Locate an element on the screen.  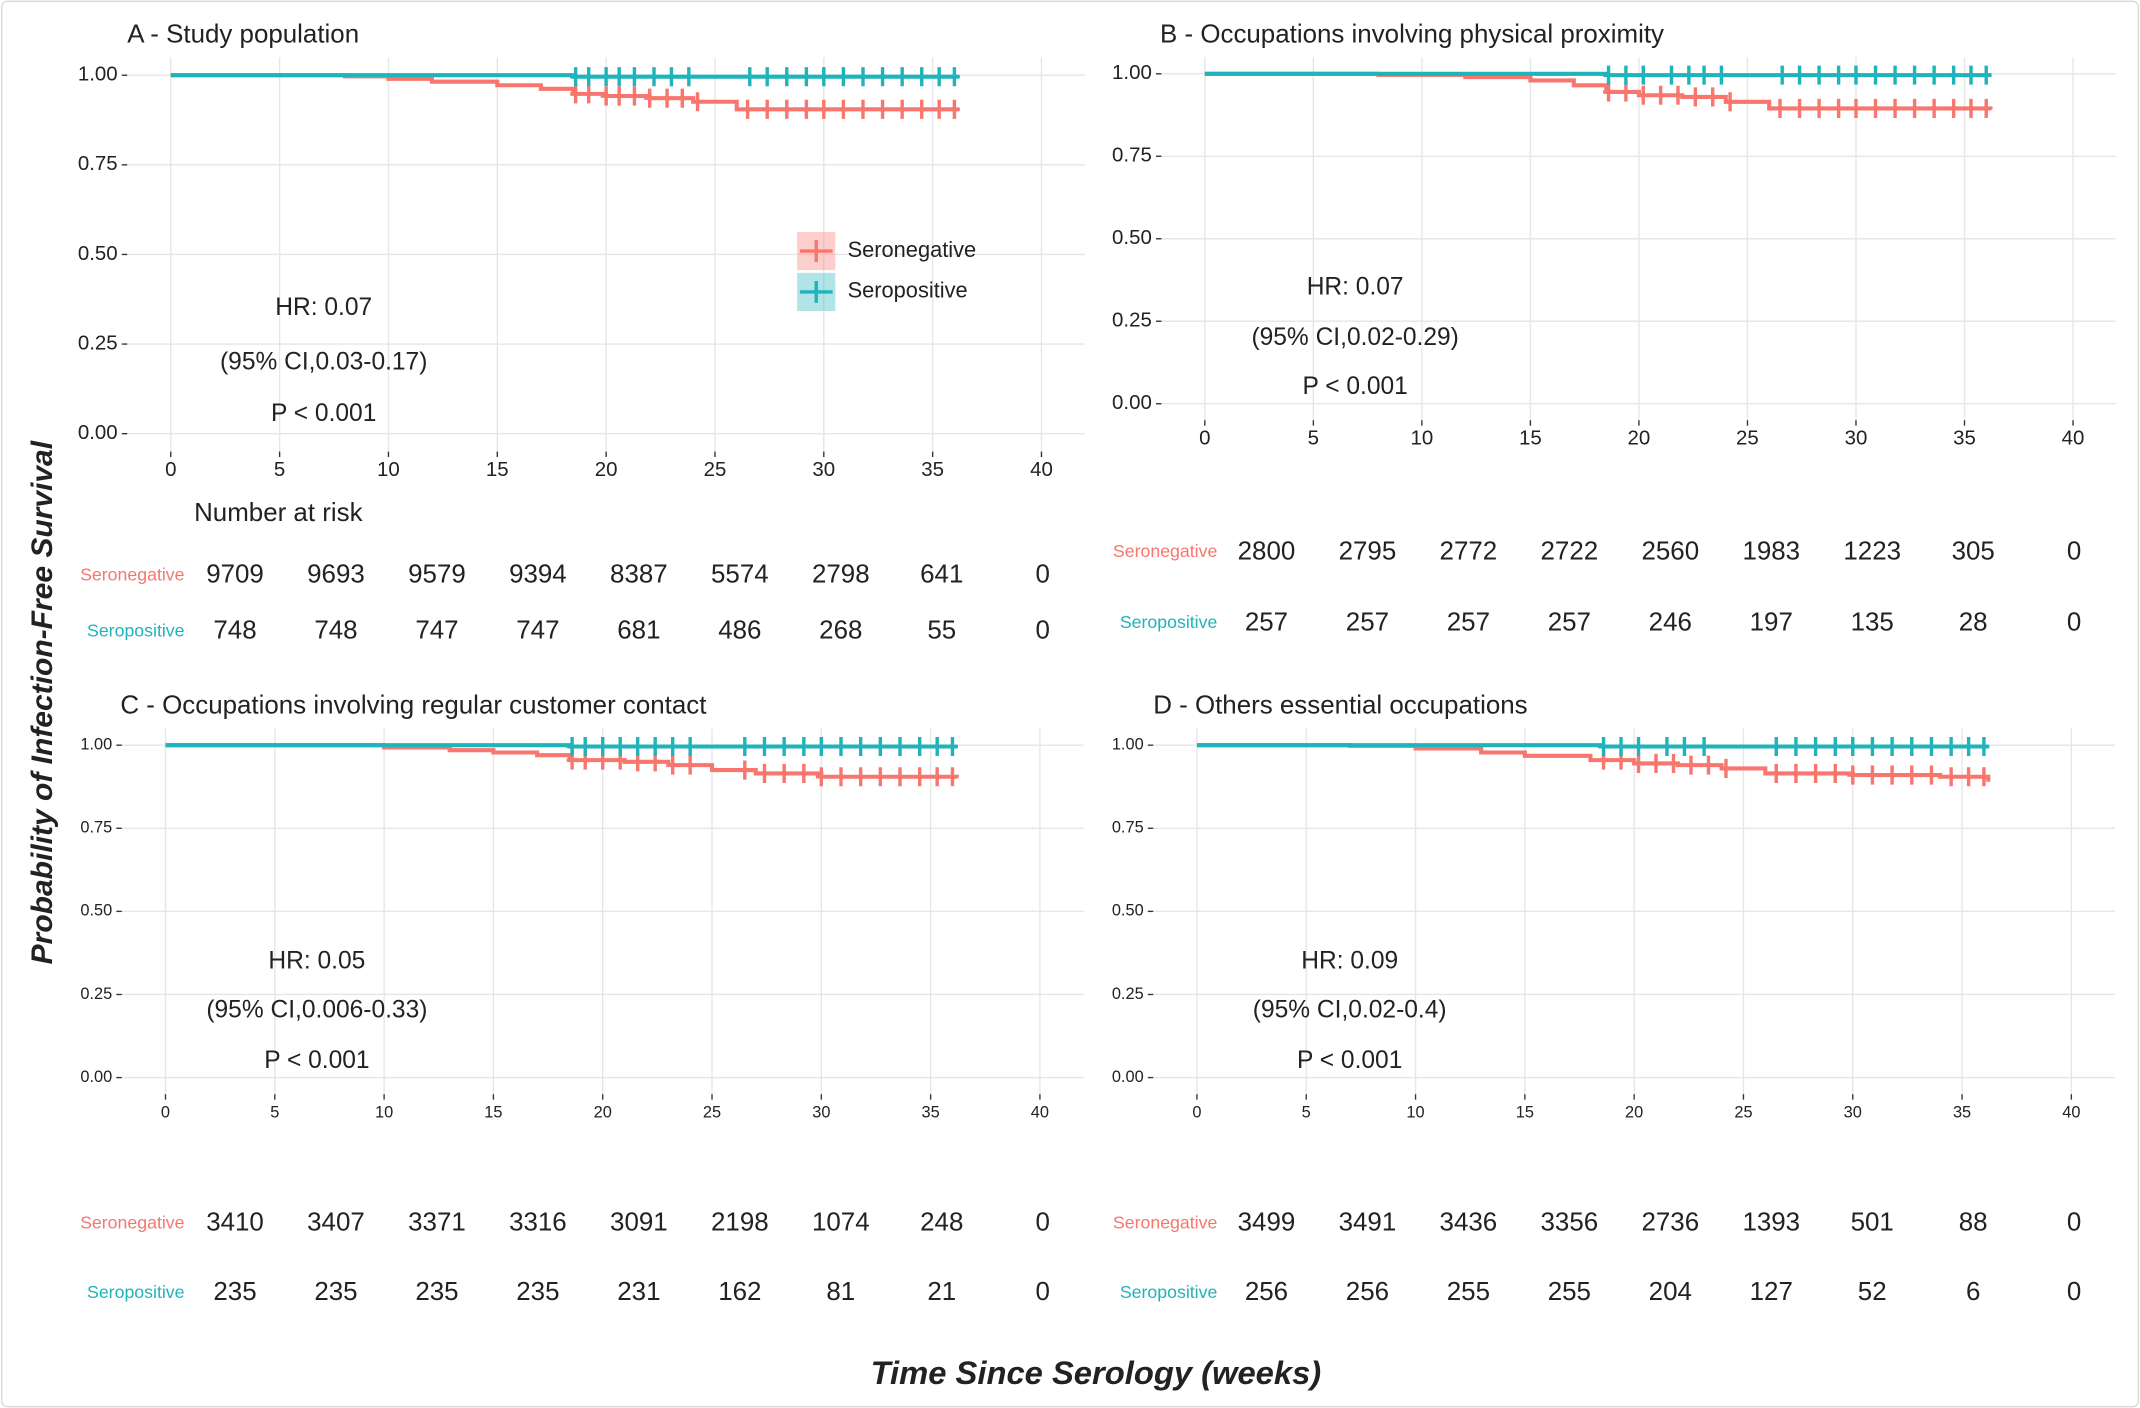
risk-count: 2772 is located at coordinates (1469, 551).